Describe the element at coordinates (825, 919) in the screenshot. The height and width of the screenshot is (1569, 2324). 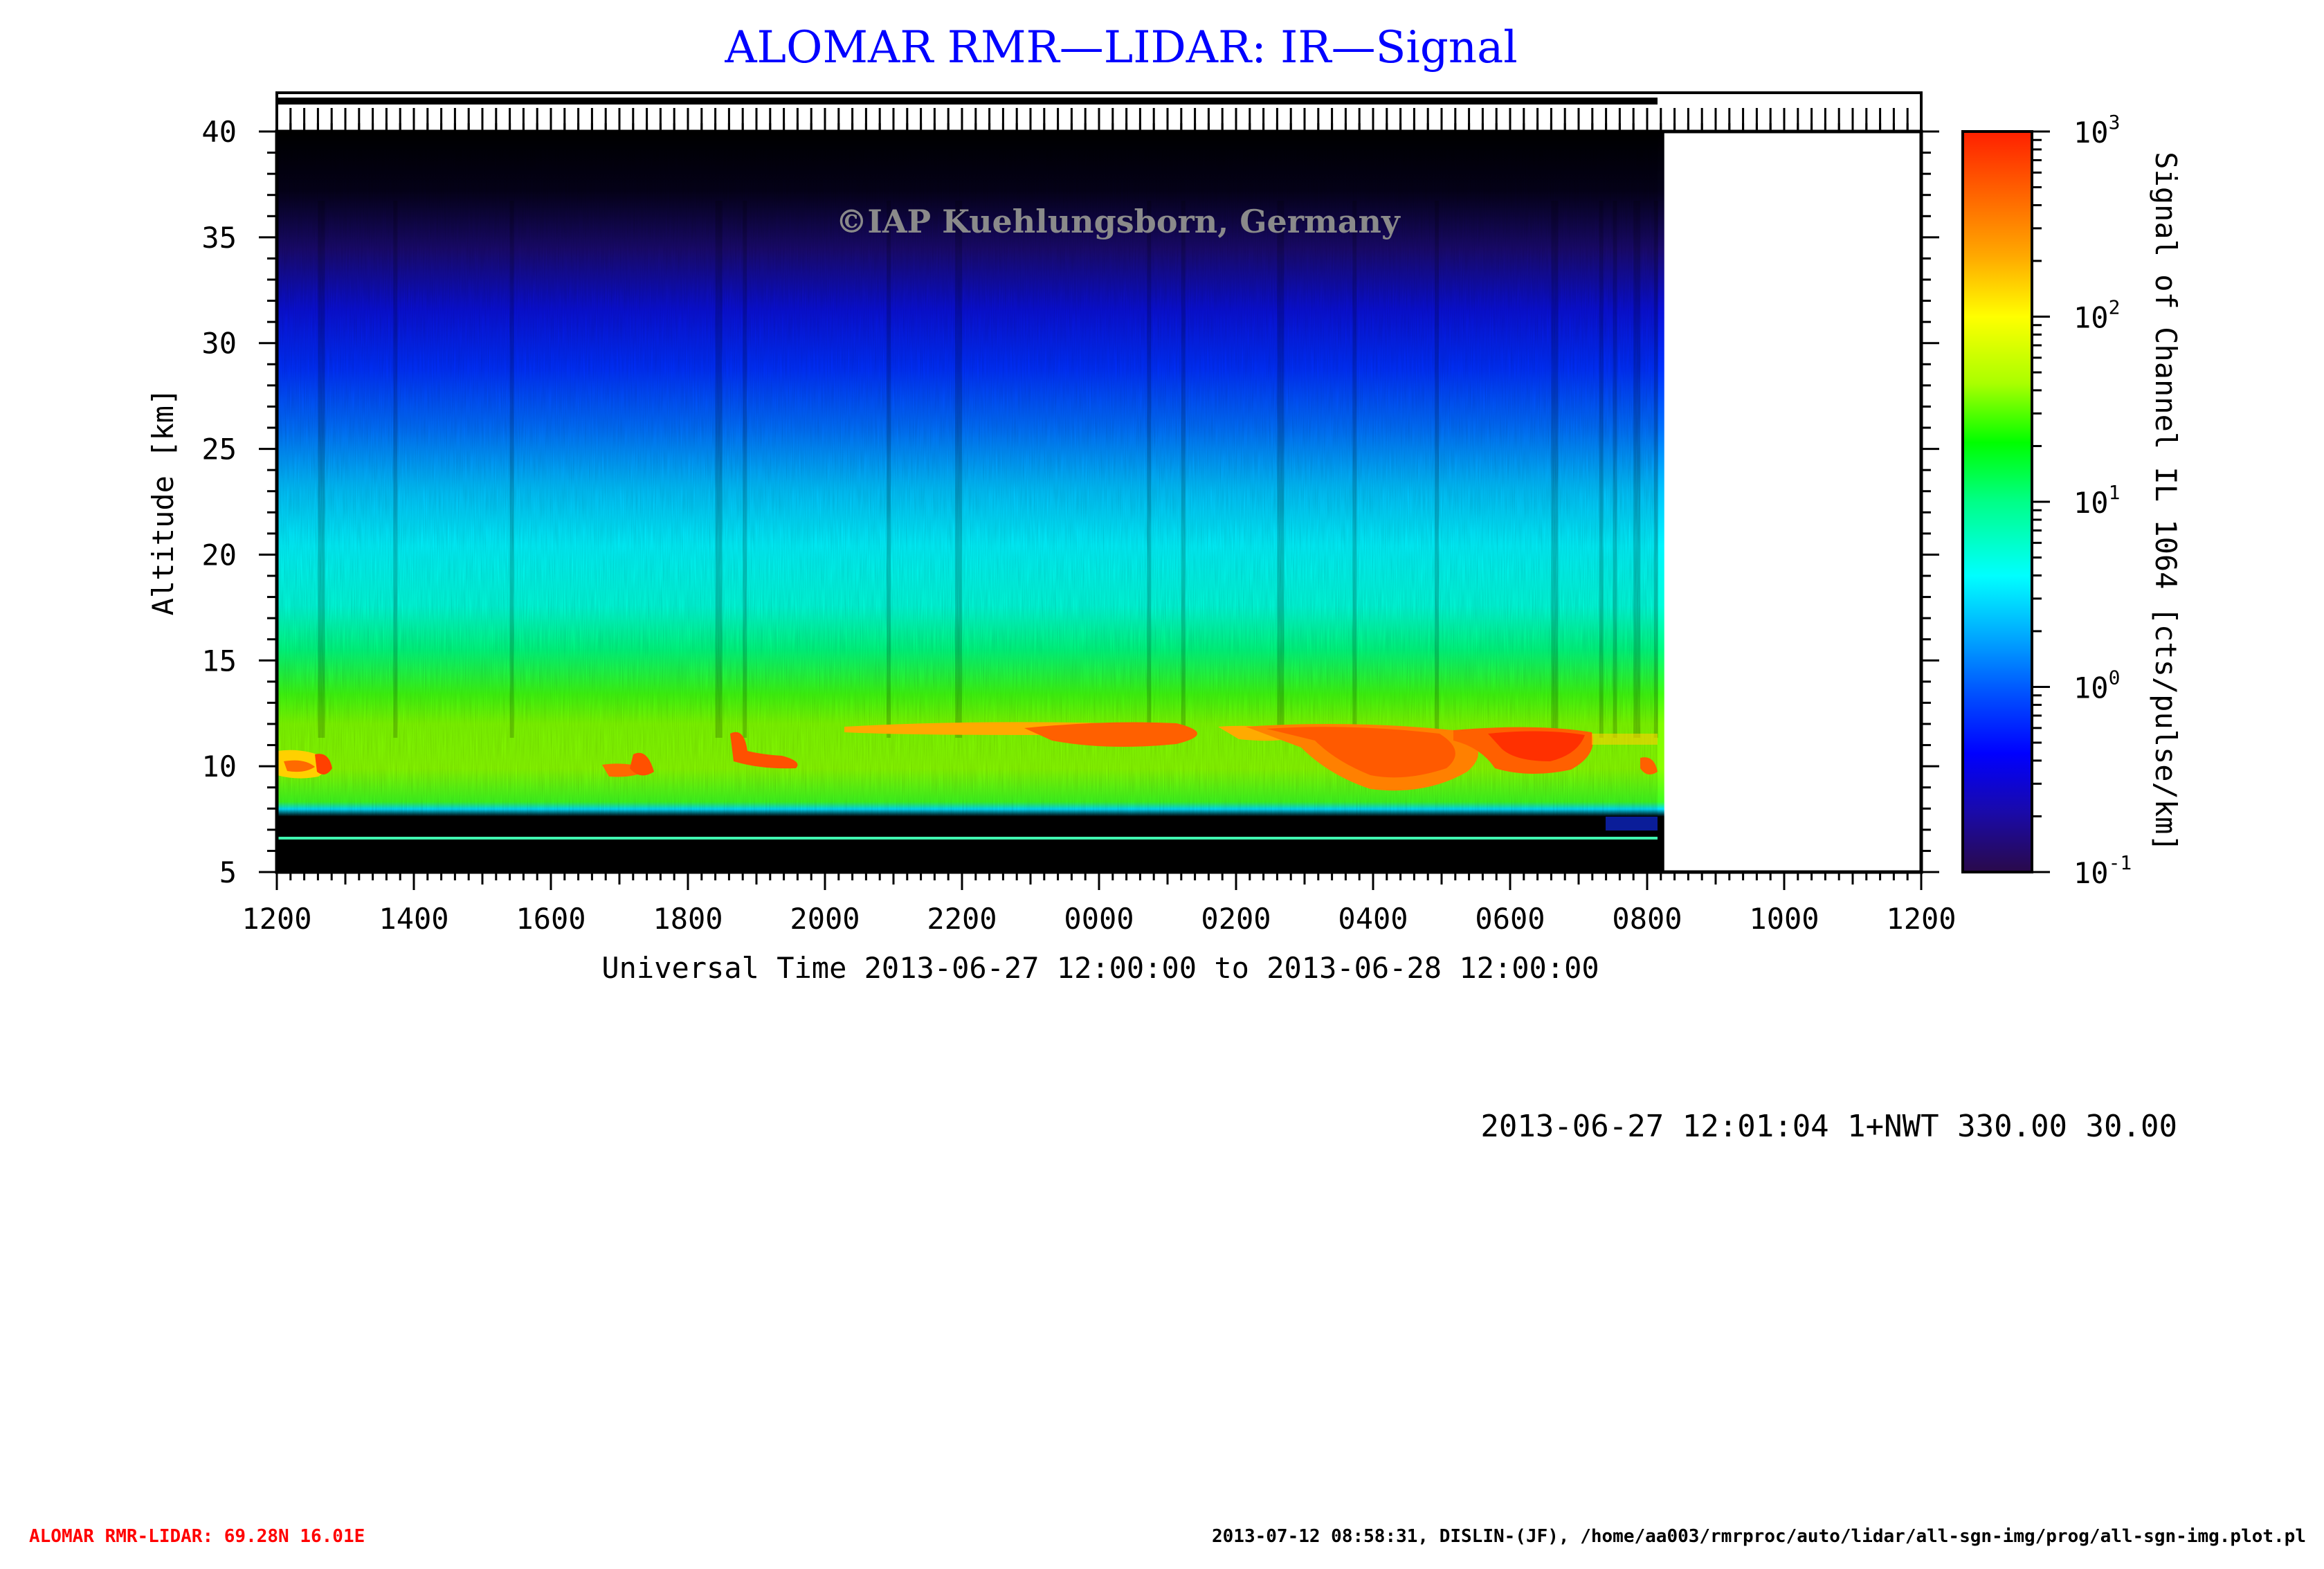
I see `x-tick-label: 2000` at that location.